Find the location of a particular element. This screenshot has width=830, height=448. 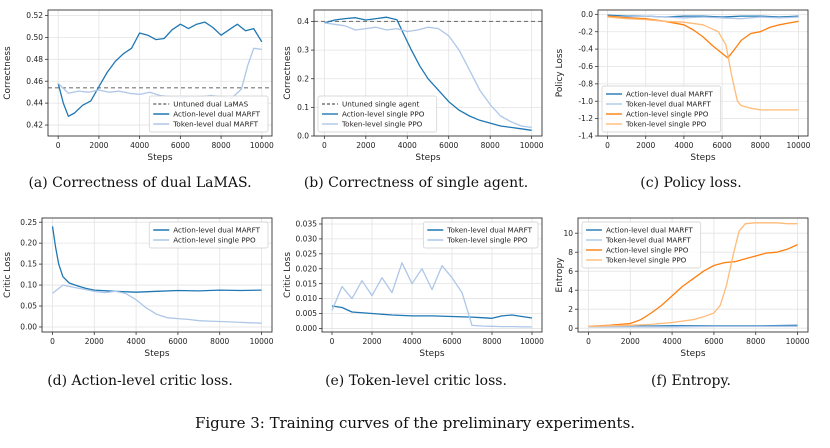

chart-c-ytick-label-5: -0.4 is located at coordinates (585, 49).